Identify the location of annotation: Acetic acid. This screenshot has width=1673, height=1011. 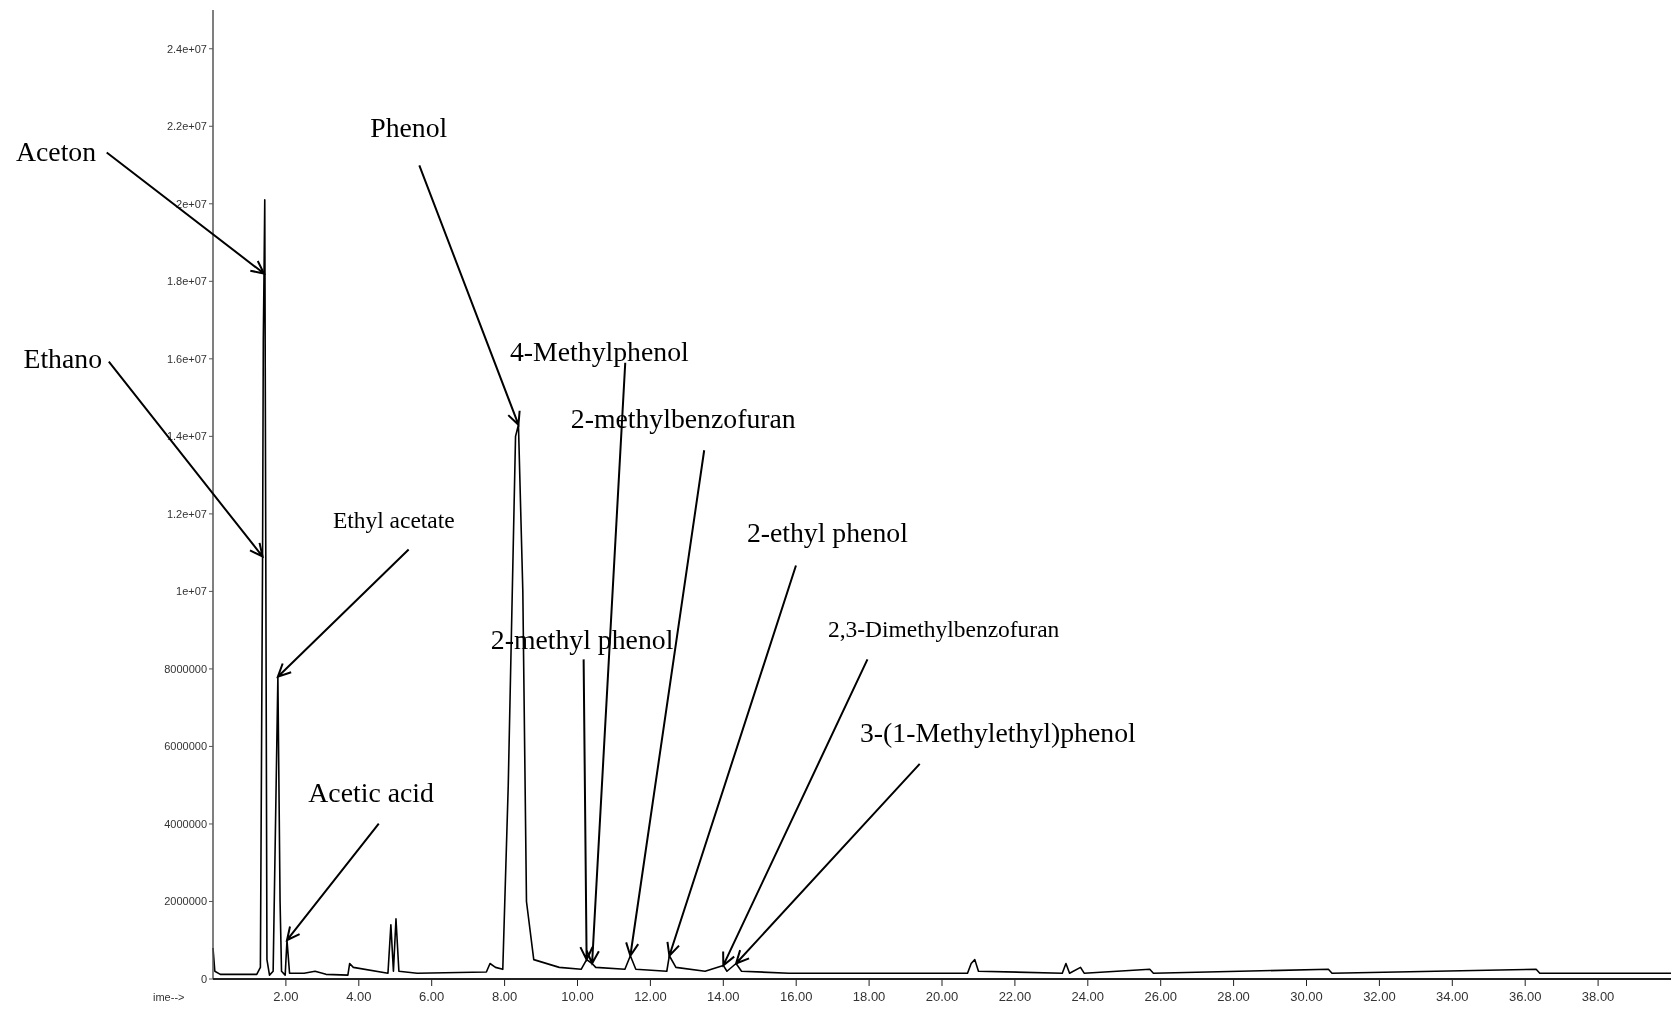
(371, 793).